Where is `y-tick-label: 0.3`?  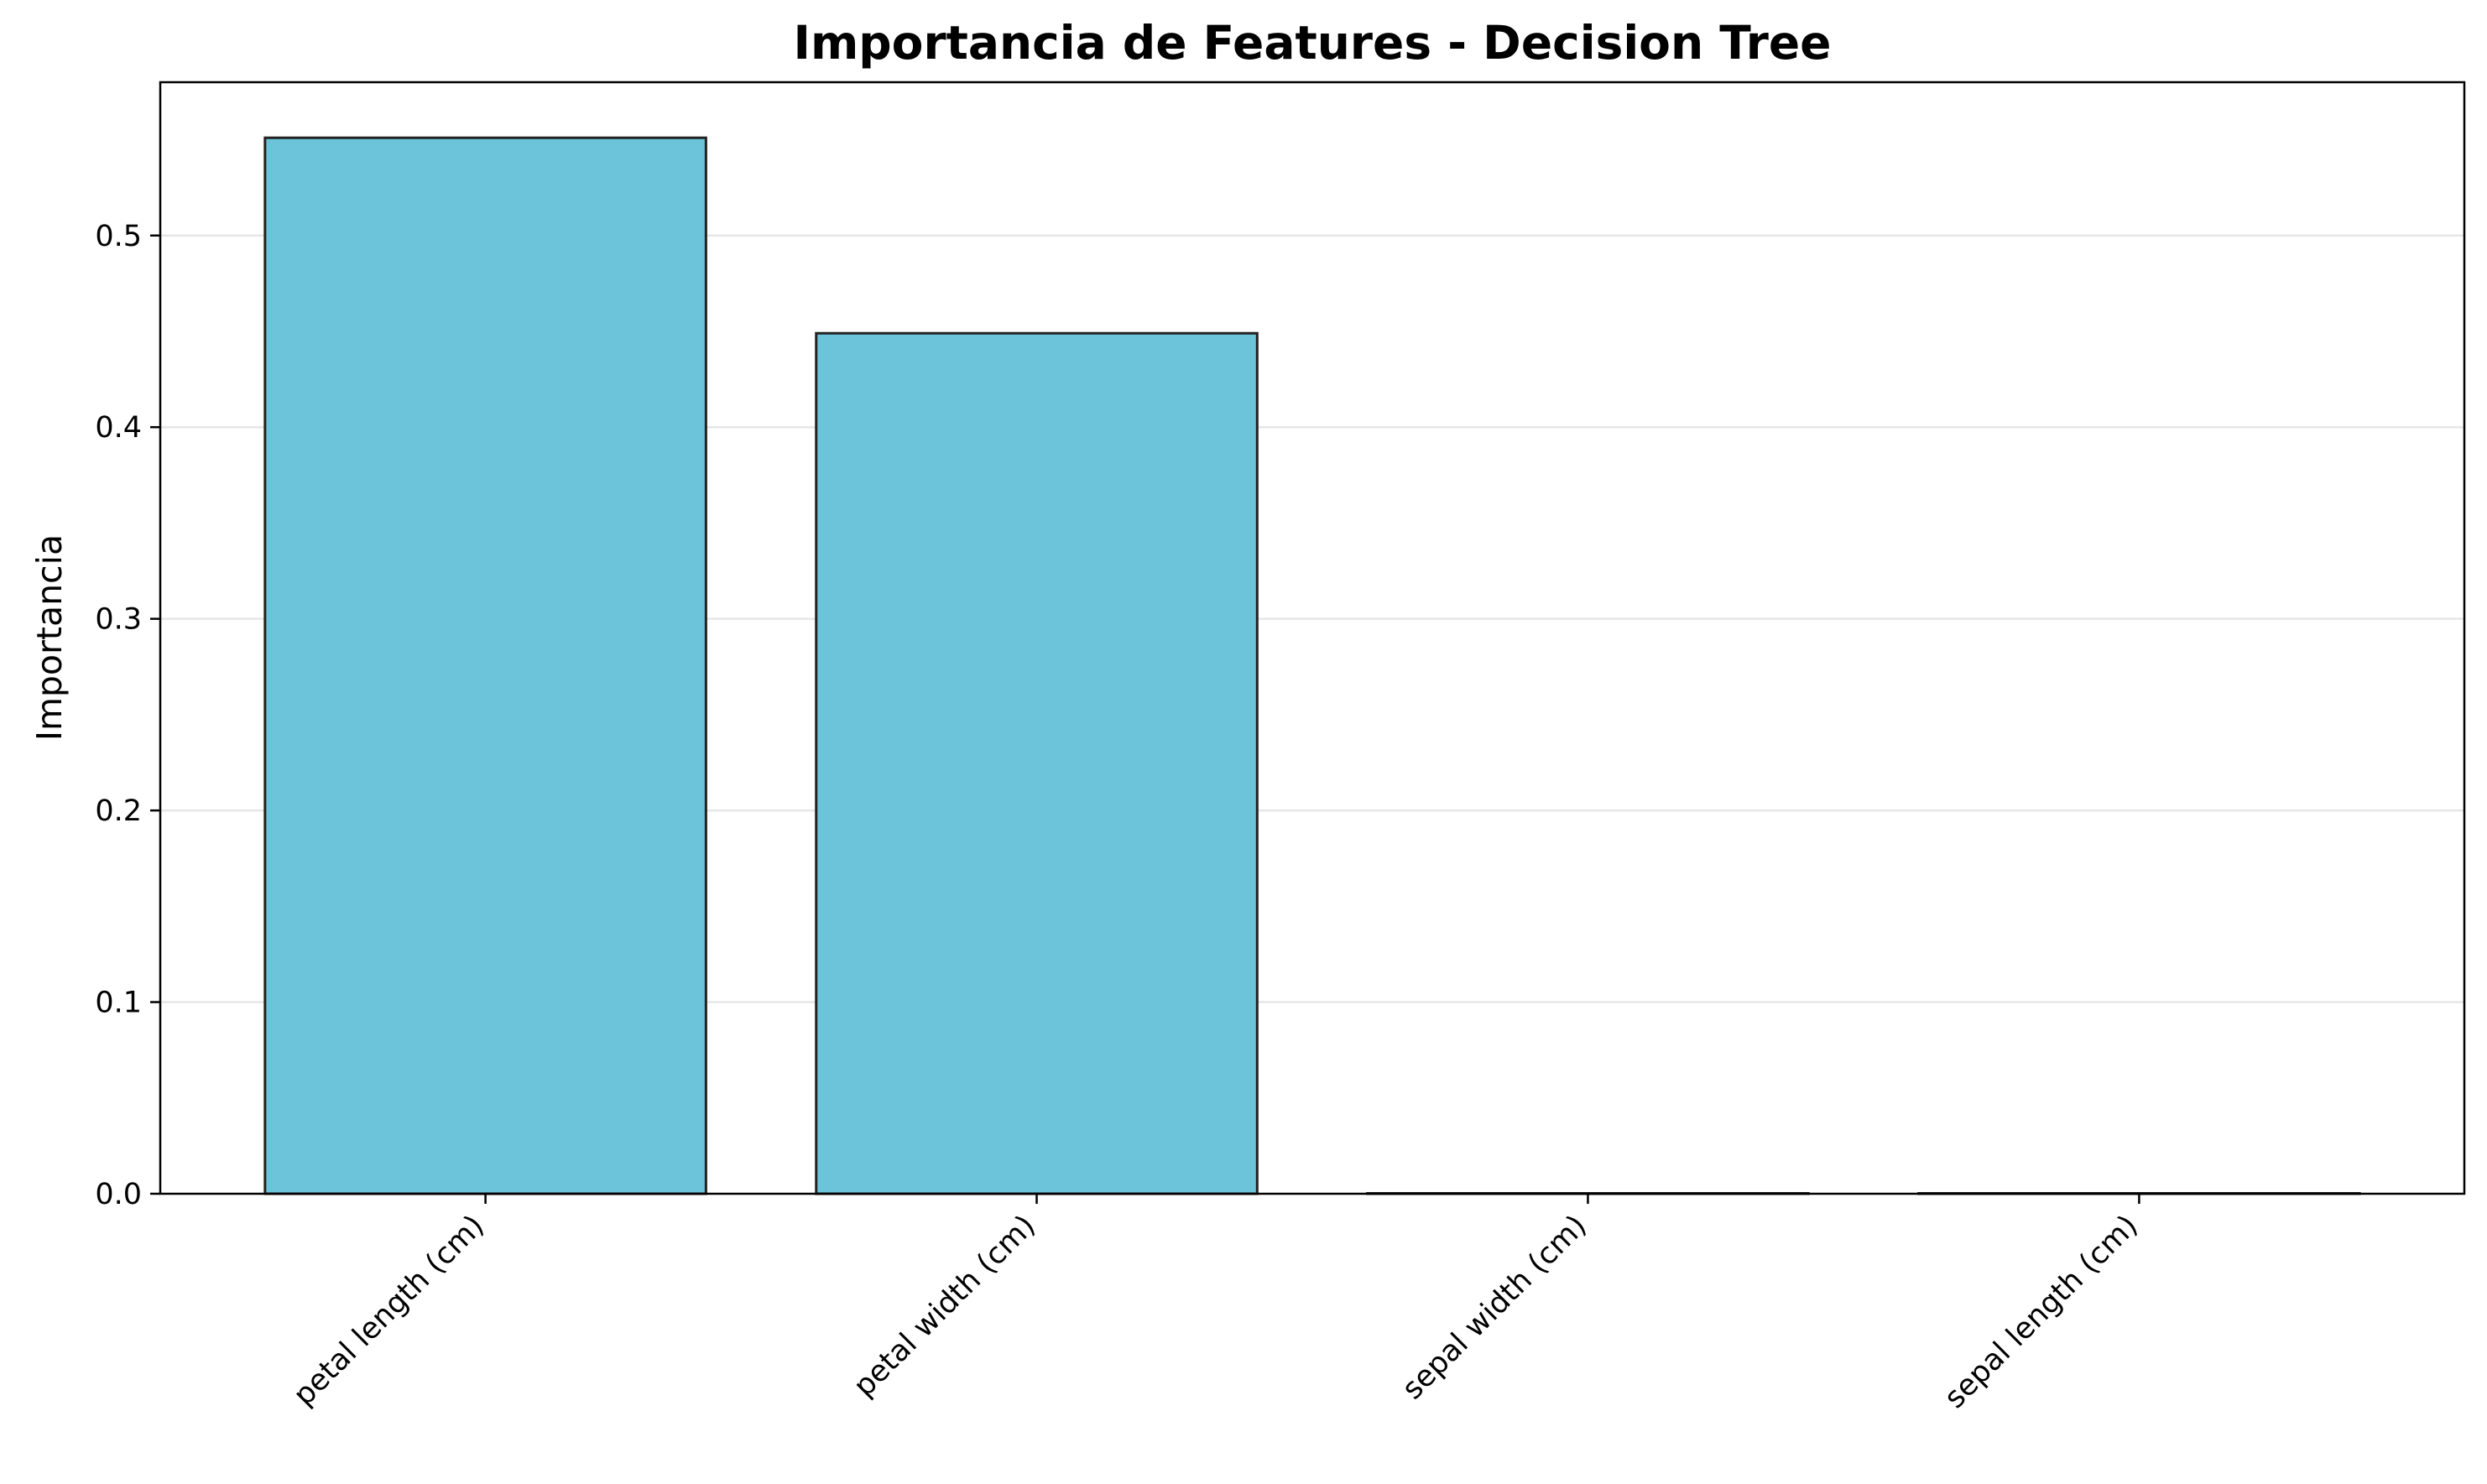
y-tick-label: 0.3 is located at coordinates (119, 620).